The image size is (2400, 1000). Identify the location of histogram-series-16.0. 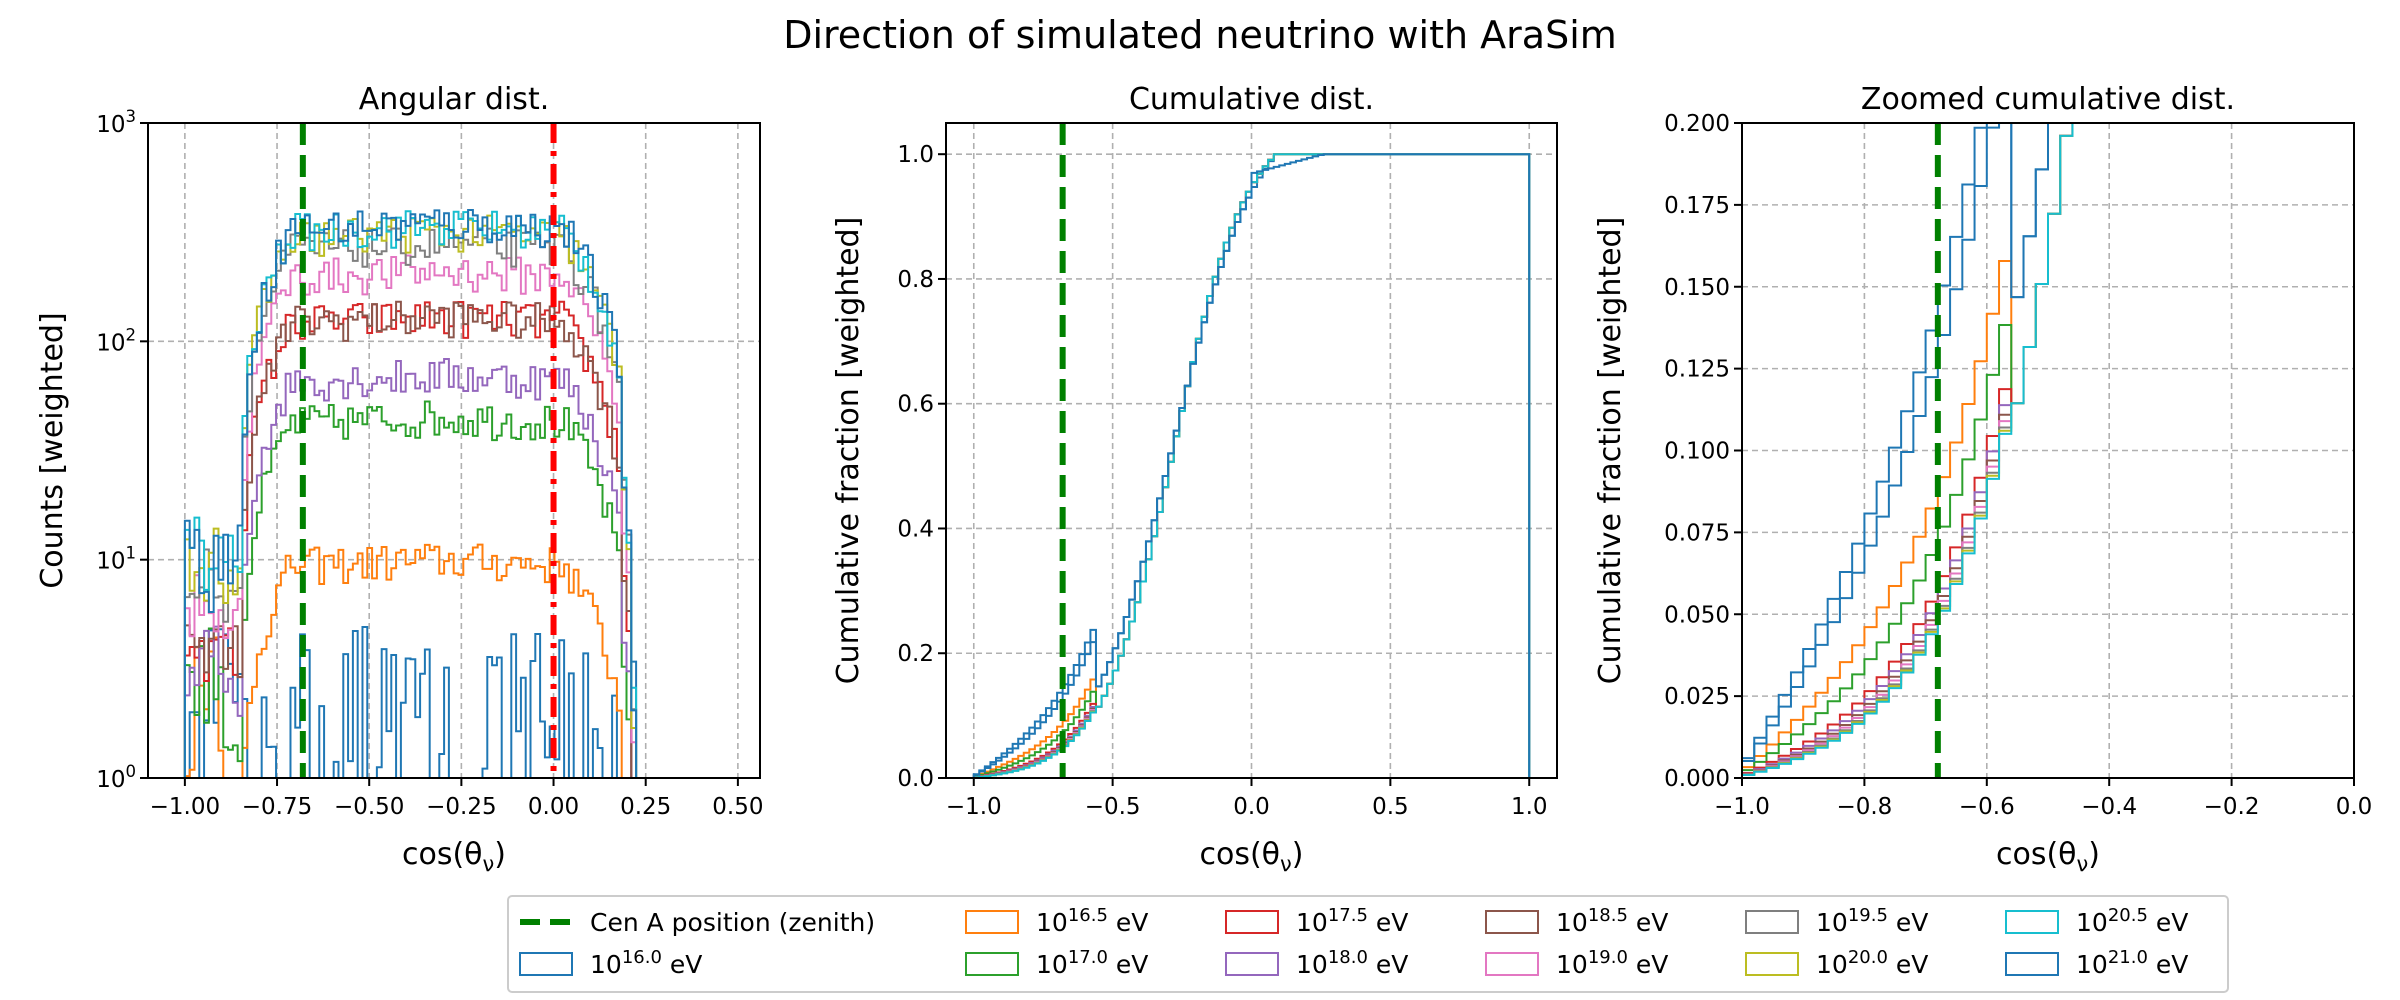
(413, 701).